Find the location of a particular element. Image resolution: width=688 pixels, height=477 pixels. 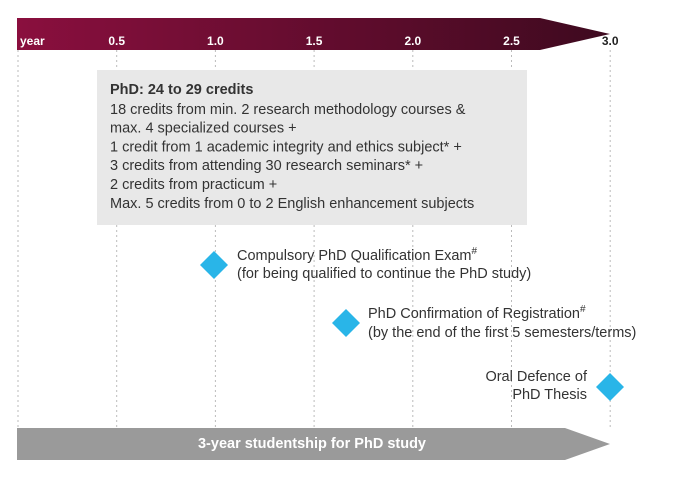

studentship-arrow is located at coordinates (313, 444).